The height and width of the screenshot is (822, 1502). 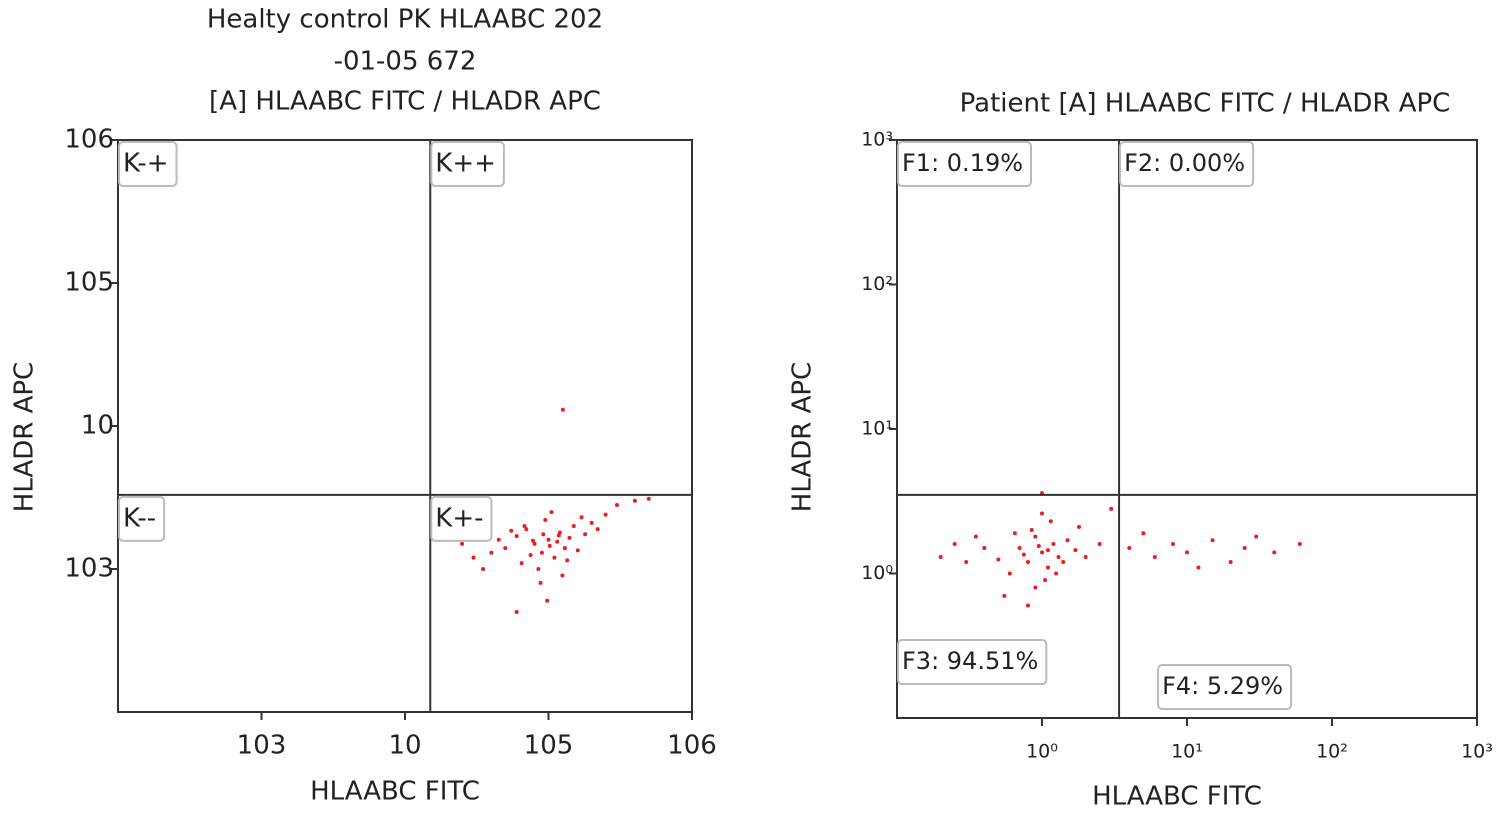 I want to click on chart-title: Patient [A] HLAABC FITC / HLADR APC, so click(x=1205, y=104).